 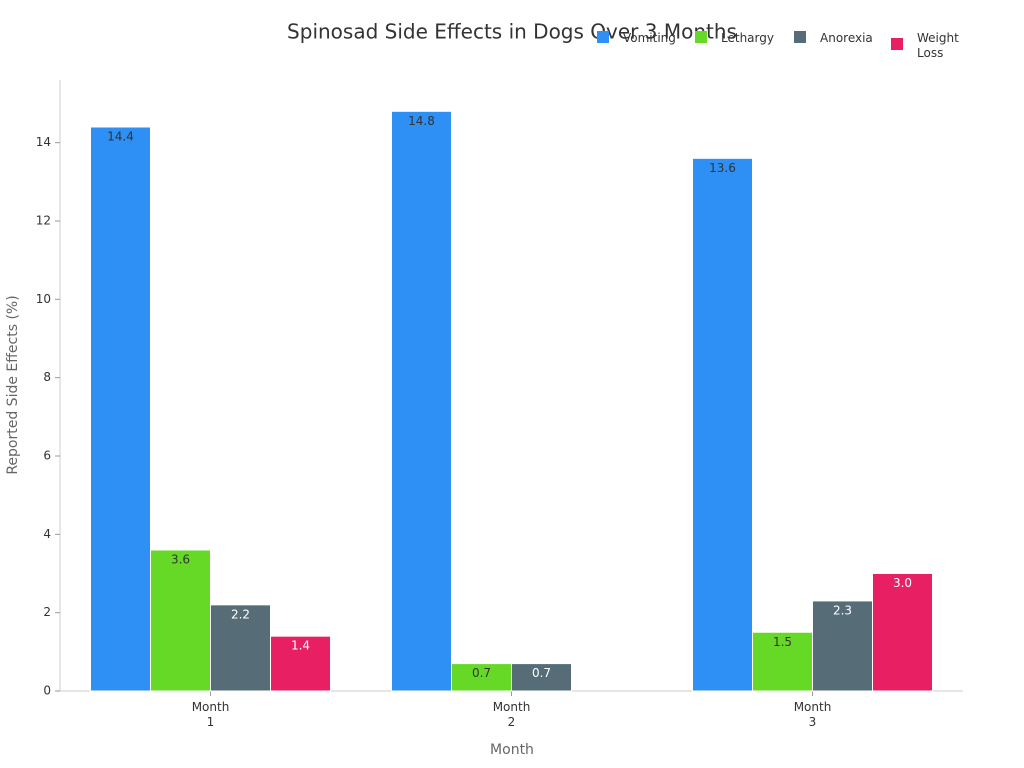 I want to click on x-tick-label: Month 2, so click(x=512, y=714).